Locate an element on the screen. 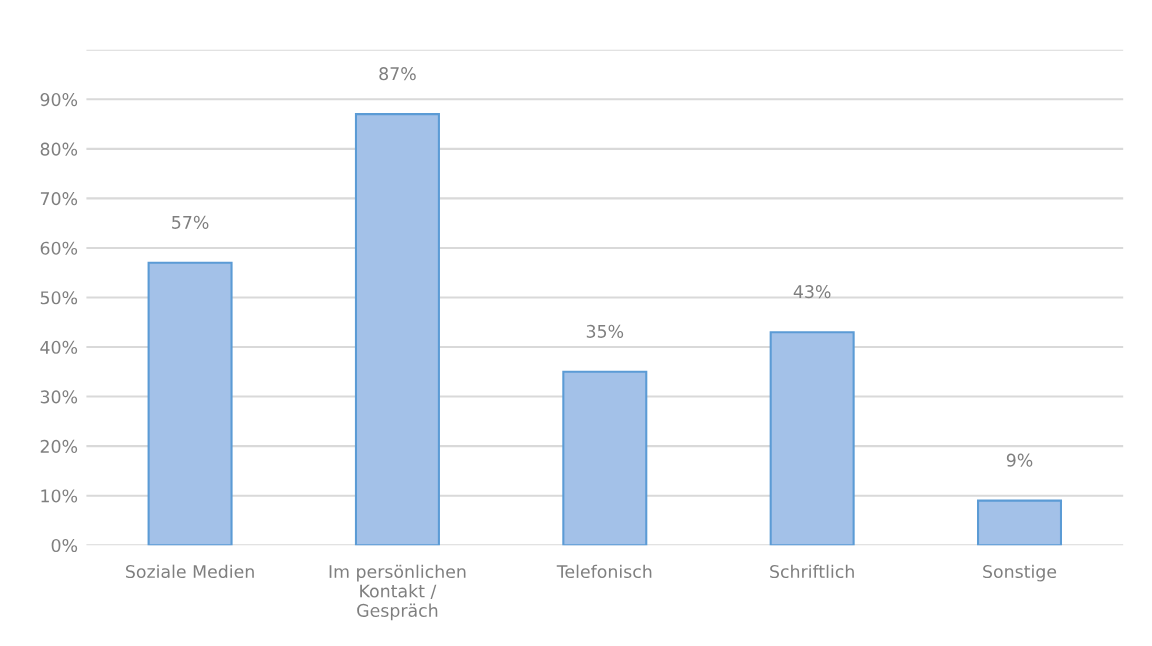  data-label: 87% is located at coordinates (397, 74).